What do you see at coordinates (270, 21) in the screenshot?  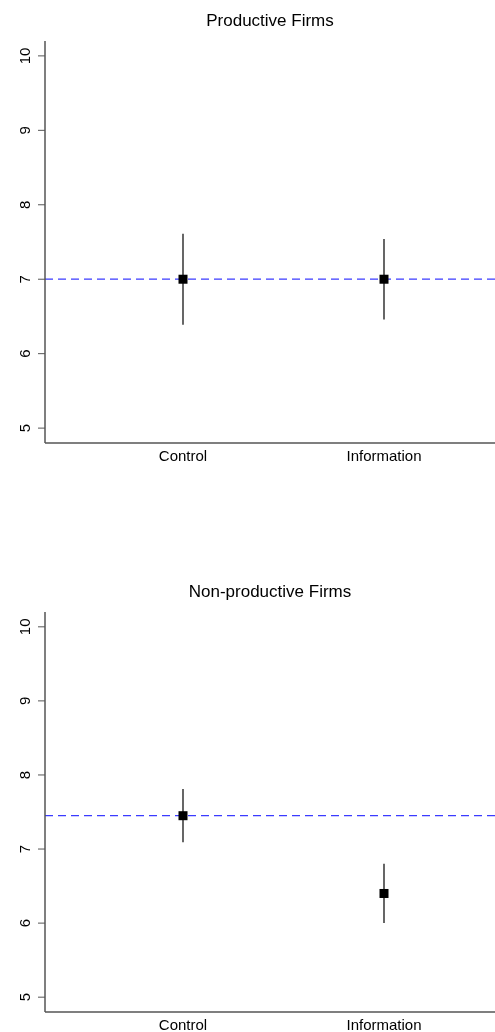 I see `chart-title: Productive Firms` at bounding box center [270, 21].